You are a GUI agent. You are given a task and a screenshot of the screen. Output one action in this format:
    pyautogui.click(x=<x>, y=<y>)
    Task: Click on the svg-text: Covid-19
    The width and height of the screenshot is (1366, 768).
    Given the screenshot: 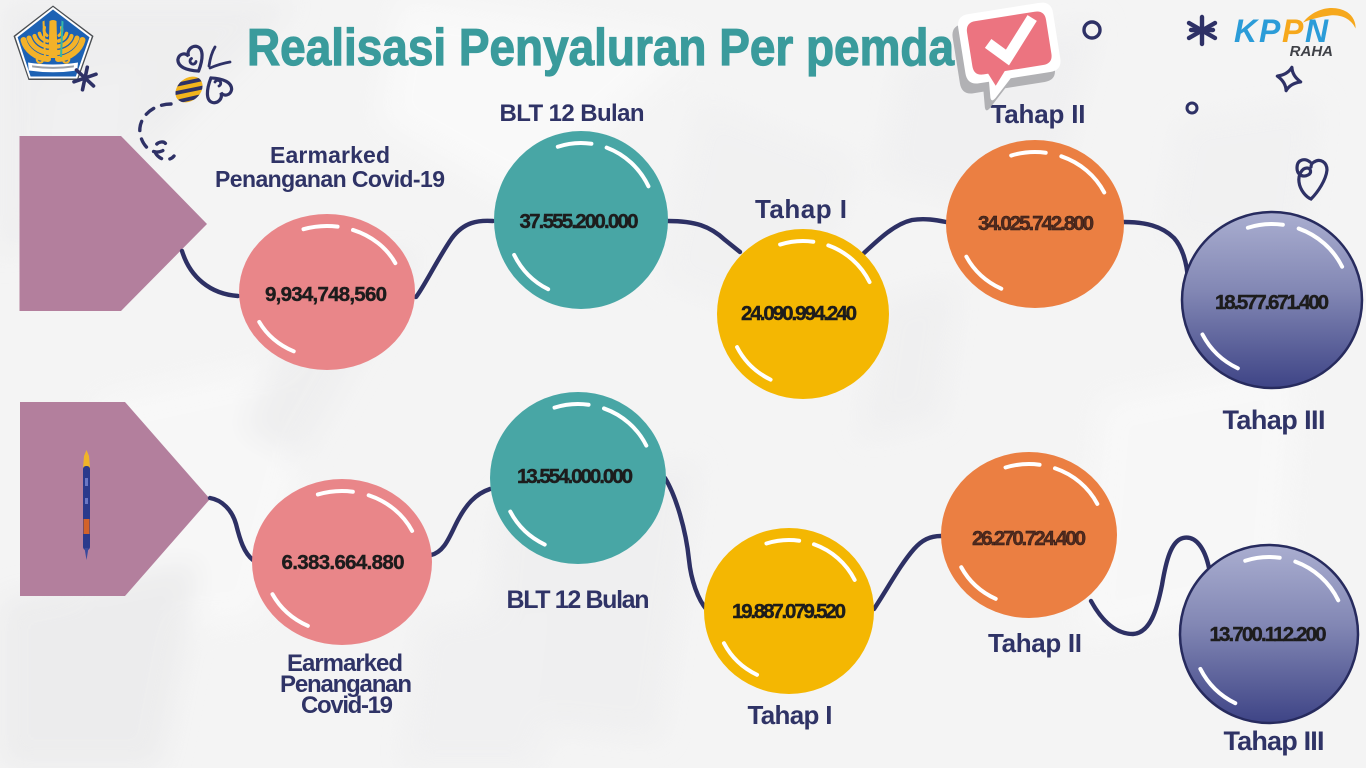 What is the action you would take?
    pyautogui.click(x=347, y=705)
    